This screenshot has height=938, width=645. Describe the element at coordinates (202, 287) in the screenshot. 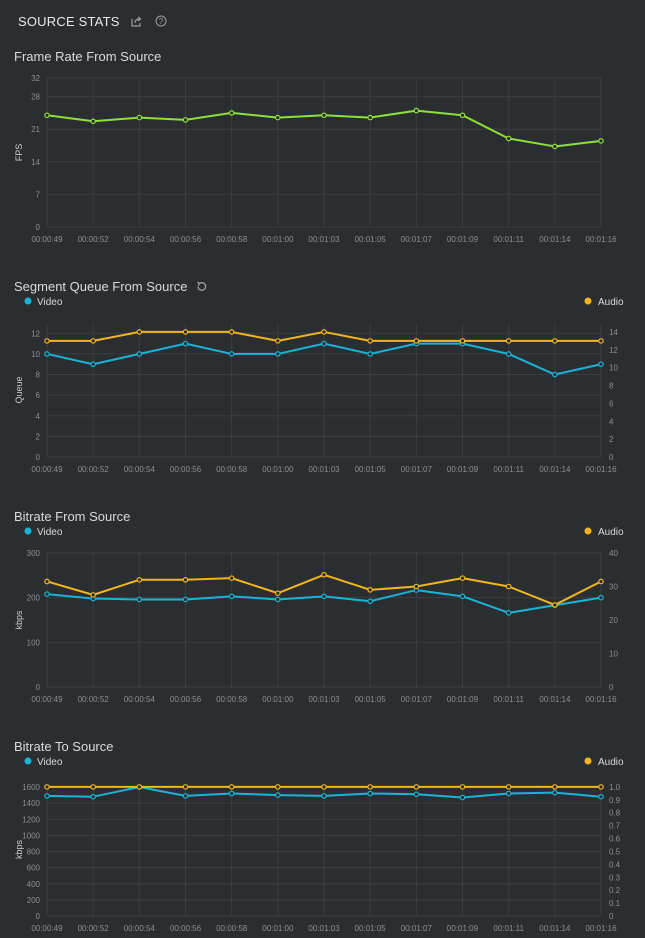

I see `refresh-icon` at that location.